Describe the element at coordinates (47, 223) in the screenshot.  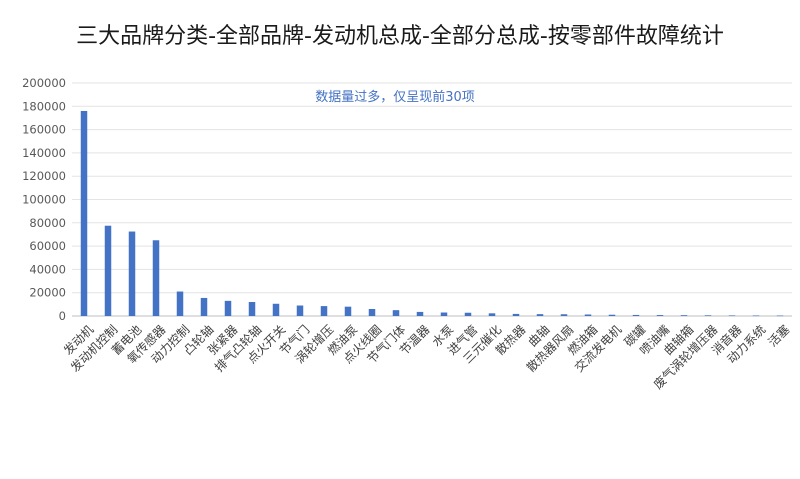
I see `y-tick-label: 80000` at that location.